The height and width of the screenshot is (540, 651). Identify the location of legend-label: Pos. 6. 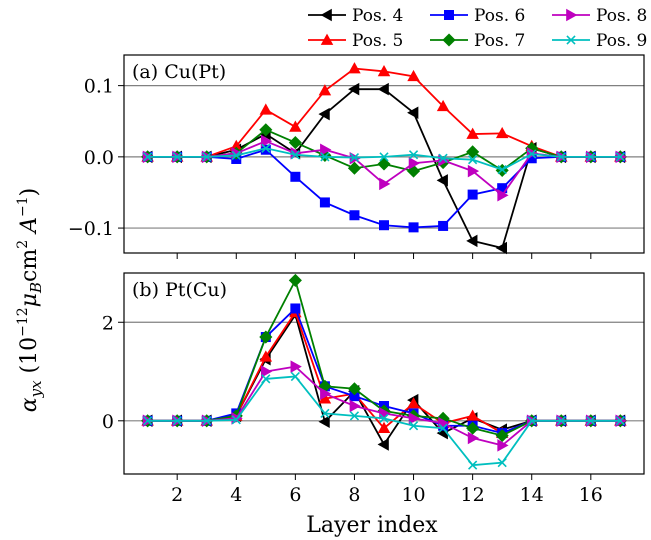
(499, 16).